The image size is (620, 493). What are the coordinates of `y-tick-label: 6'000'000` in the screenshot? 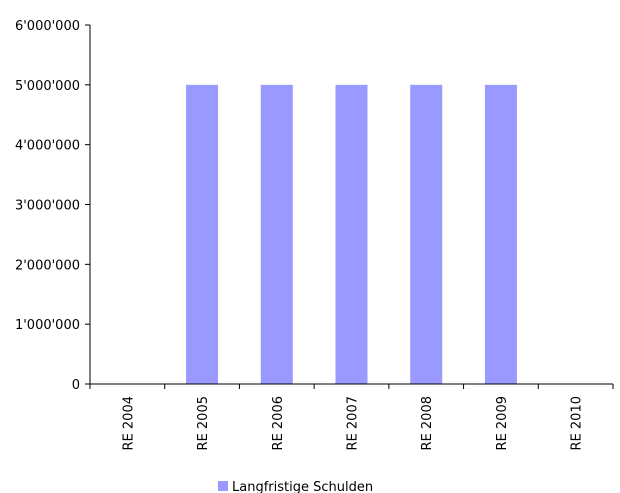 It's located at (47, 26).